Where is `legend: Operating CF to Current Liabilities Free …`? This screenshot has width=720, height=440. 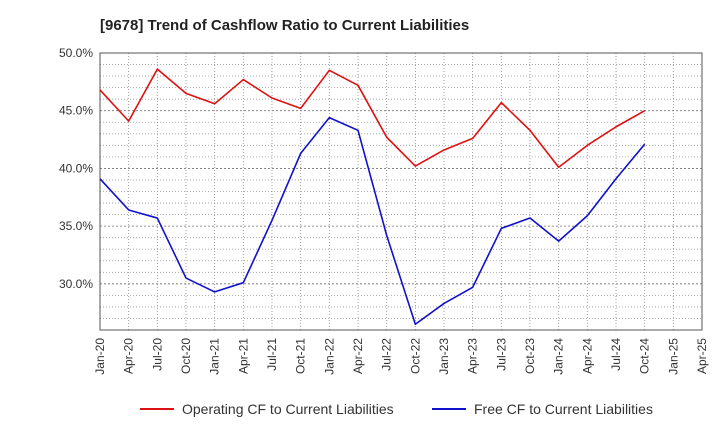 legend: Operating CF to Current Liabilities Free … is located at coordinates (396, 409).